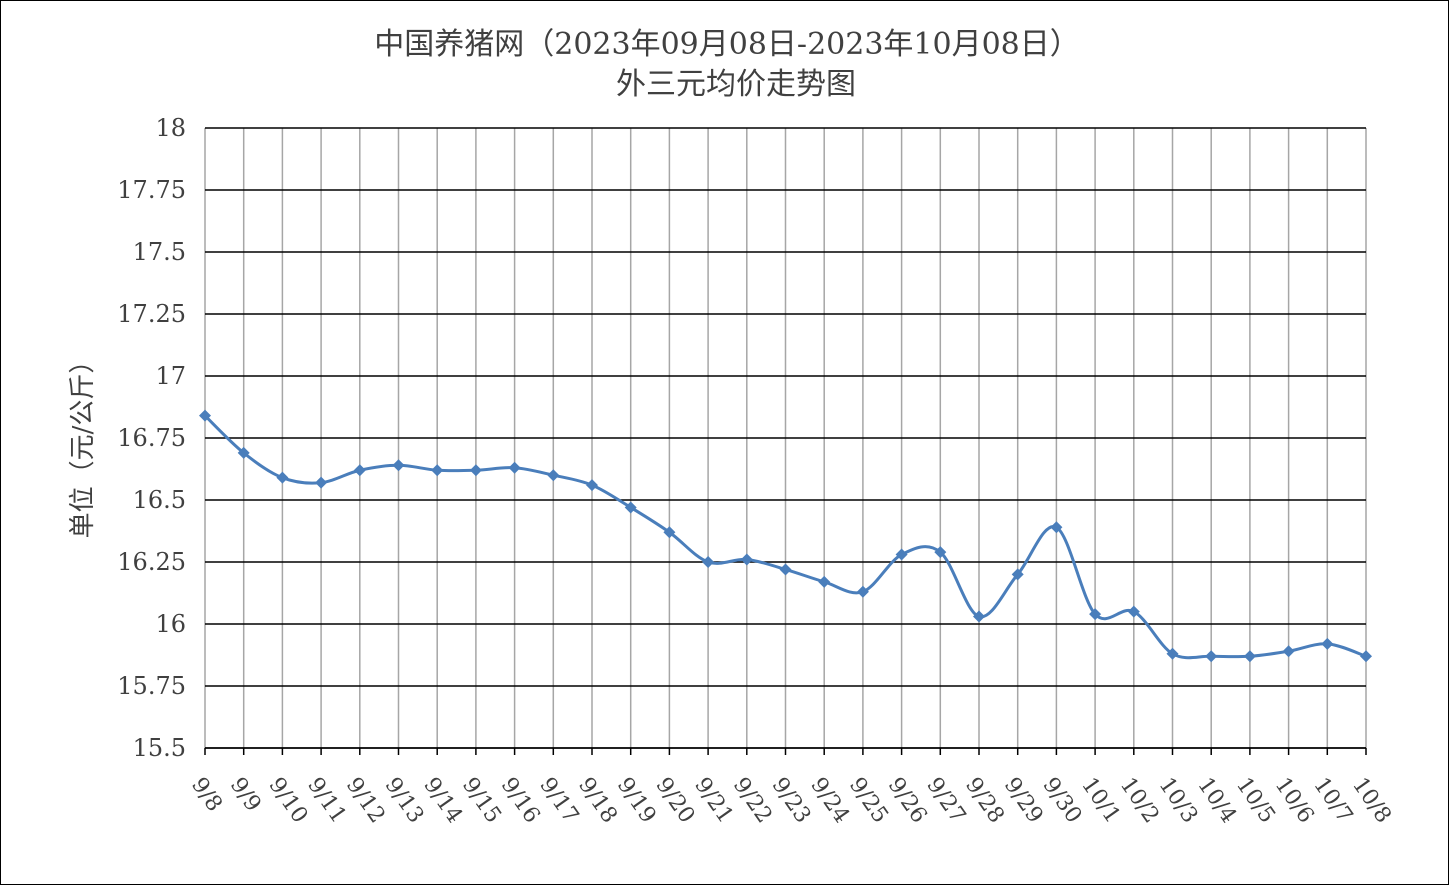  What do you see at coordinates (945, 800) in the screenshot?
I see `x-tick-label: 9/27` at bounding box center [945, 800].